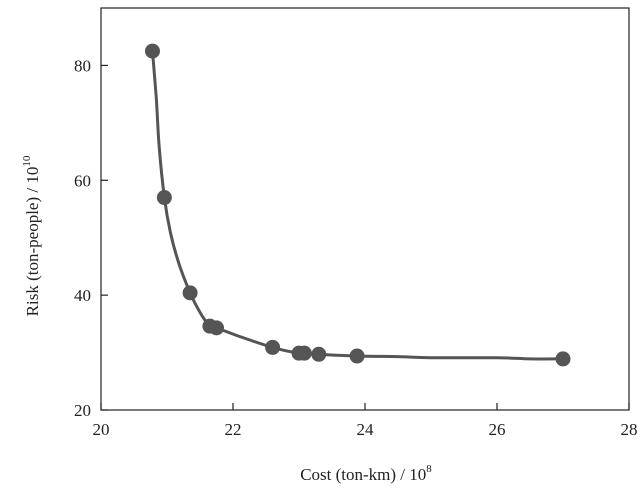 The width and height of the screenshot is (638, 490). I want to click on y-axis-title-exponent: 10, so click(27, 161).